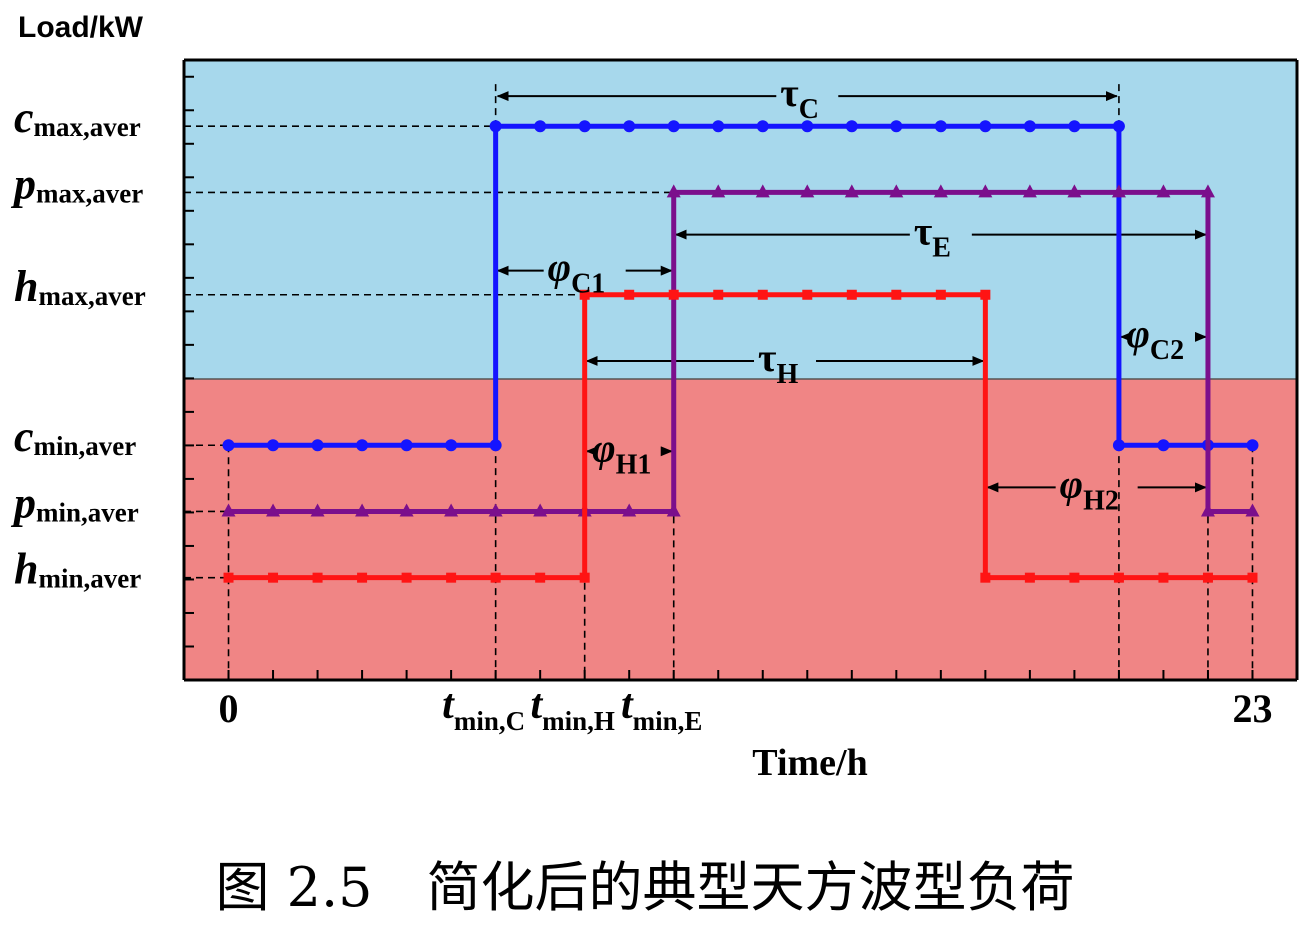 This screenshot has height=925, width=1312. What do you see at coordinates (778, 362) in the screenshot?
I see `annotation-label-H: τH` at bounding box center [778, 362].